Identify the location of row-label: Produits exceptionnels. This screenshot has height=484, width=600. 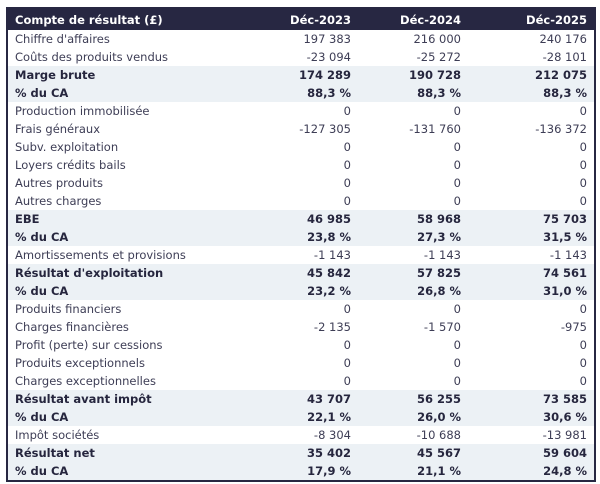
(132, 363).